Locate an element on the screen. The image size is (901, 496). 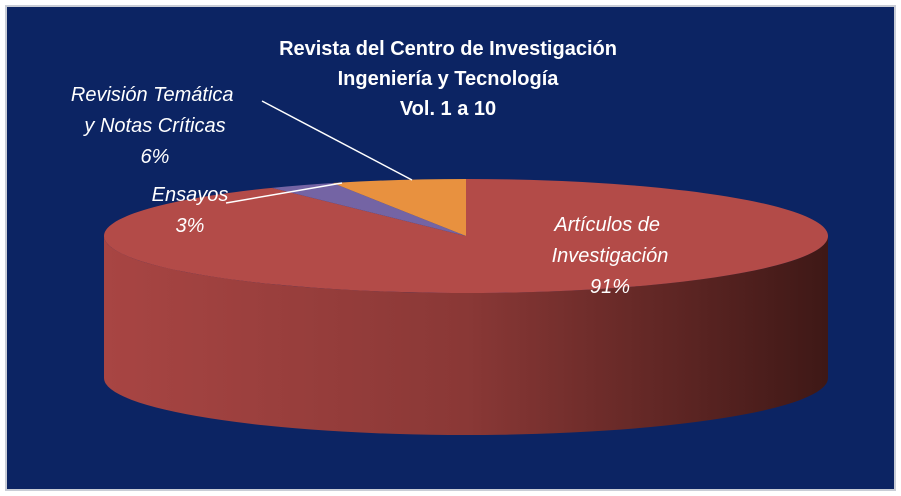
value-label: 6% is located at coordinates (155, 157).